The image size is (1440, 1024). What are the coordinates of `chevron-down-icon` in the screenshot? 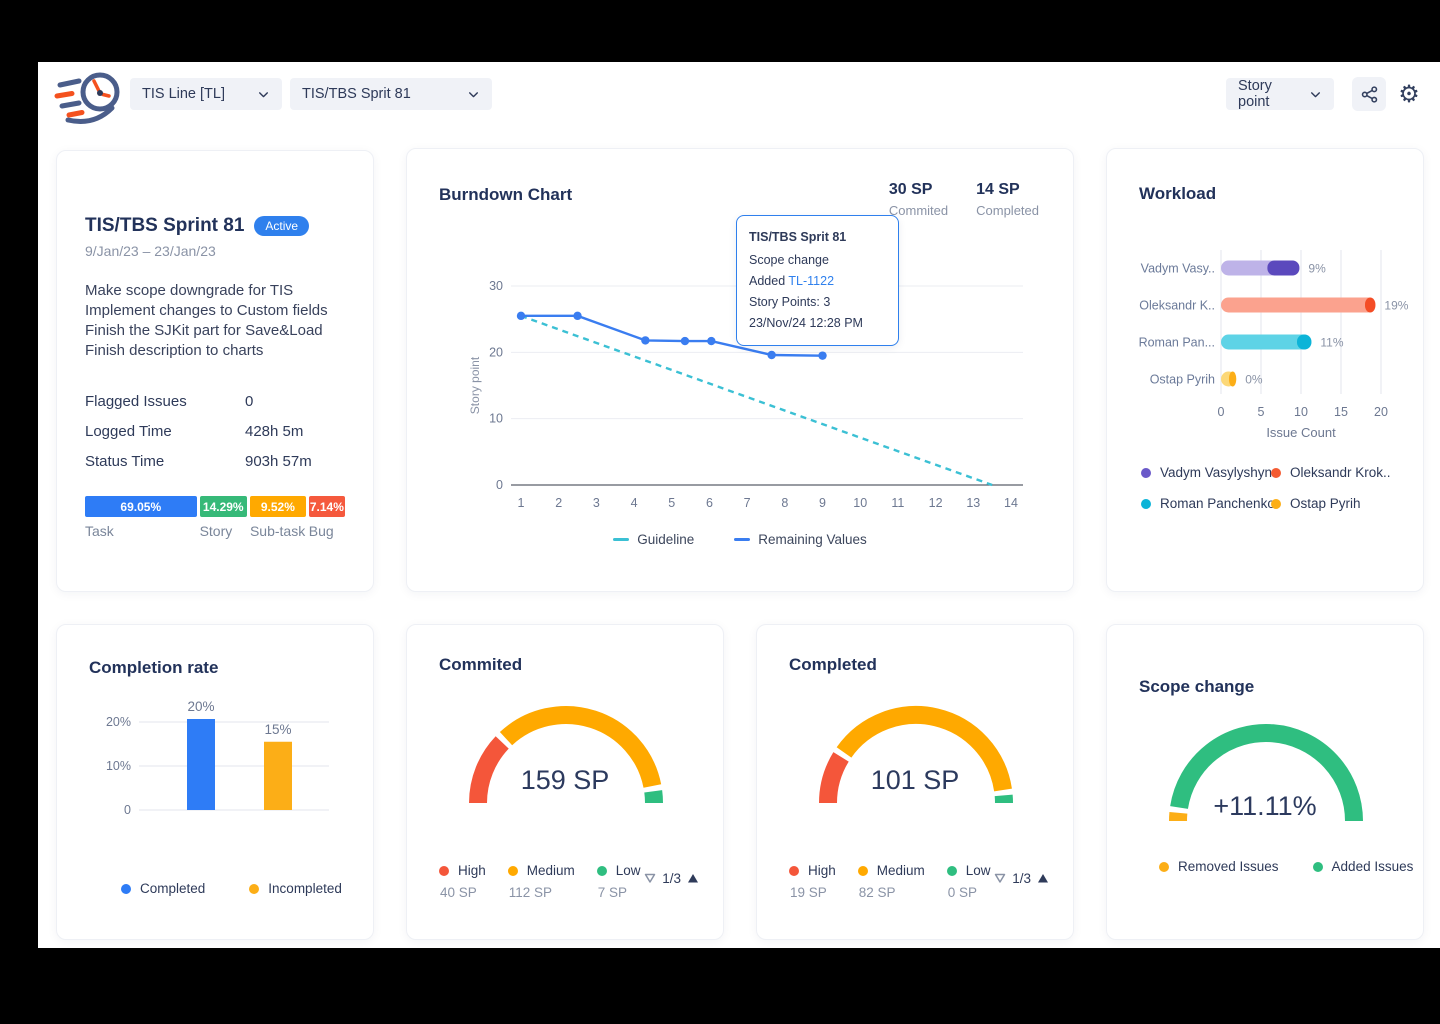 It's located at (263, 94).